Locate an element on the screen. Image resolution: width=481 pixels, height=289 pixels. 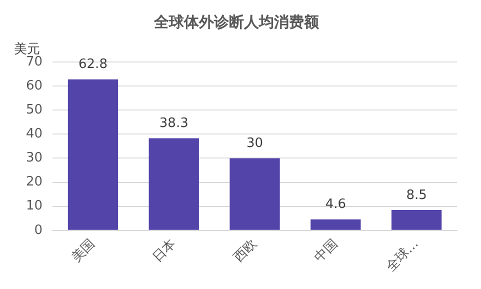
y-tick-label: 70 is located at coordinates (34, 62).